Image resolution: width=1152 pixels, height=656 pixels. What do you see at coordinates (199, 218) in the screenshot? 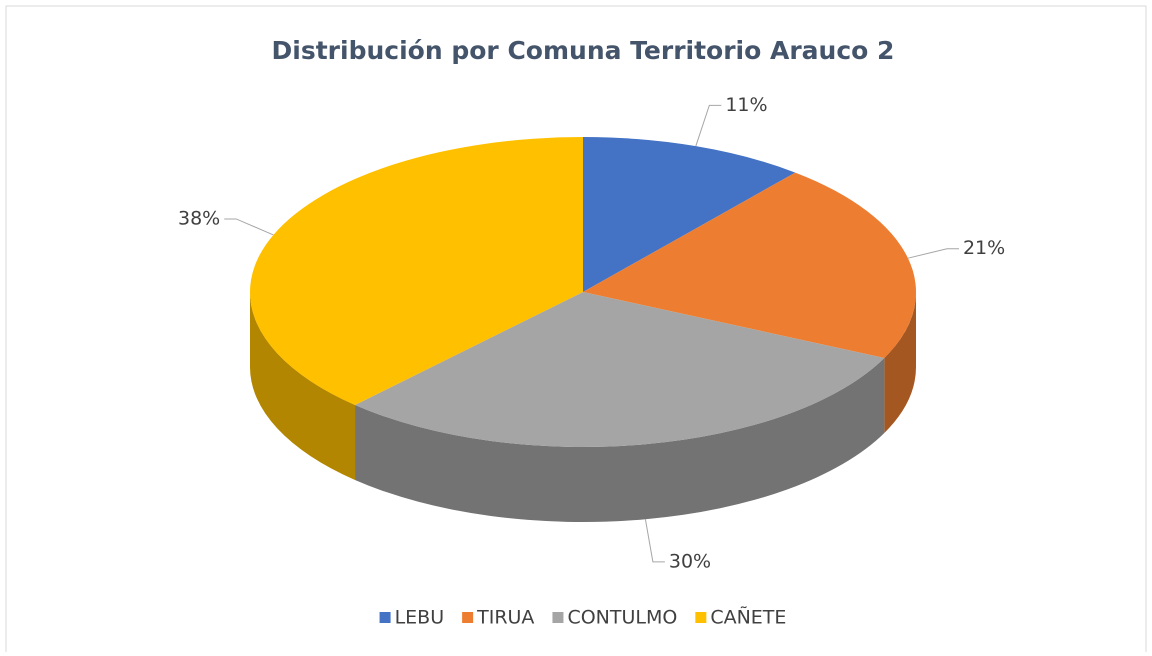
I see `data-label: 38%` at bounding box center [199, 218].